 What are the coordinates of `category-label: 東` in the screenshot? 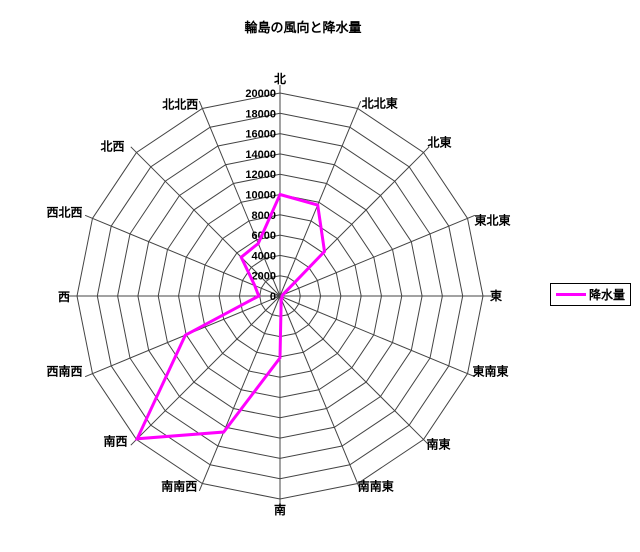 It's located at (496, 295).